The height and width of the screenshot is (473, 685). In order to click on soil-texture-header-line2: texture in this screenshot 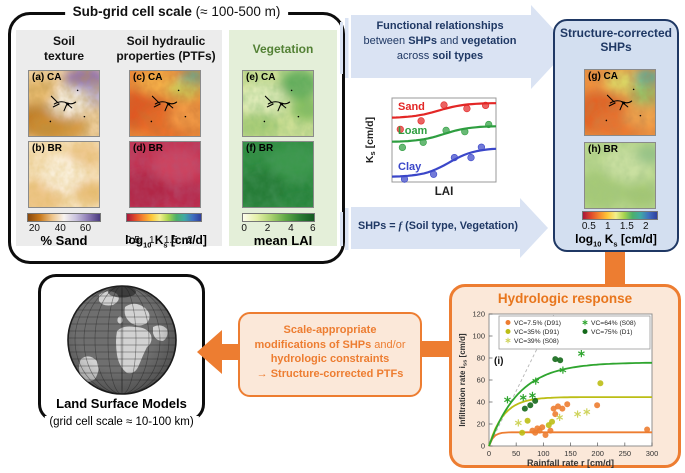, I will do `click(63, 55)`.